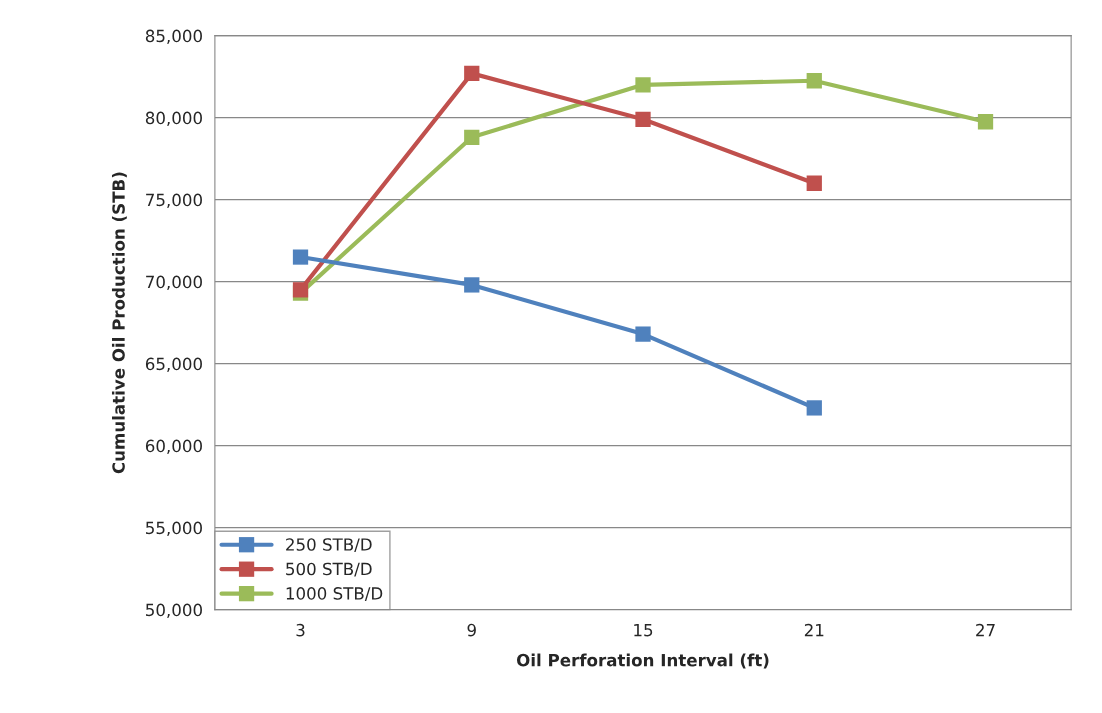 The height and width of the screenshot is (713, 1102). I want to click on y-axis-title: Cumulative Oil Production (STB), so click(119, 323).